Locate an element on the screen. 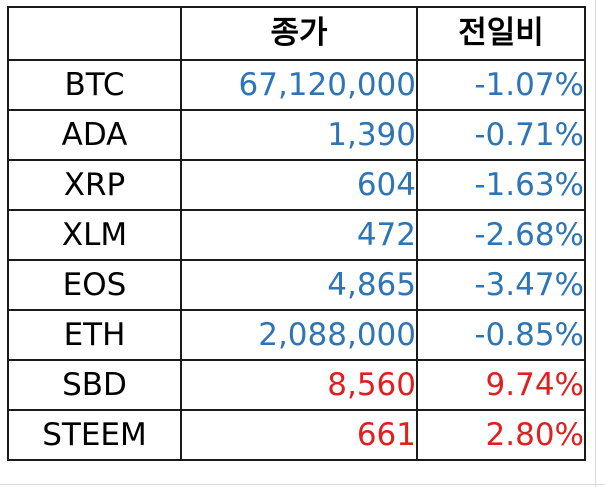 The image size is (605, 487). table-row: ETH 2,088,000 -0.85% is located at coordinates (296, 335).